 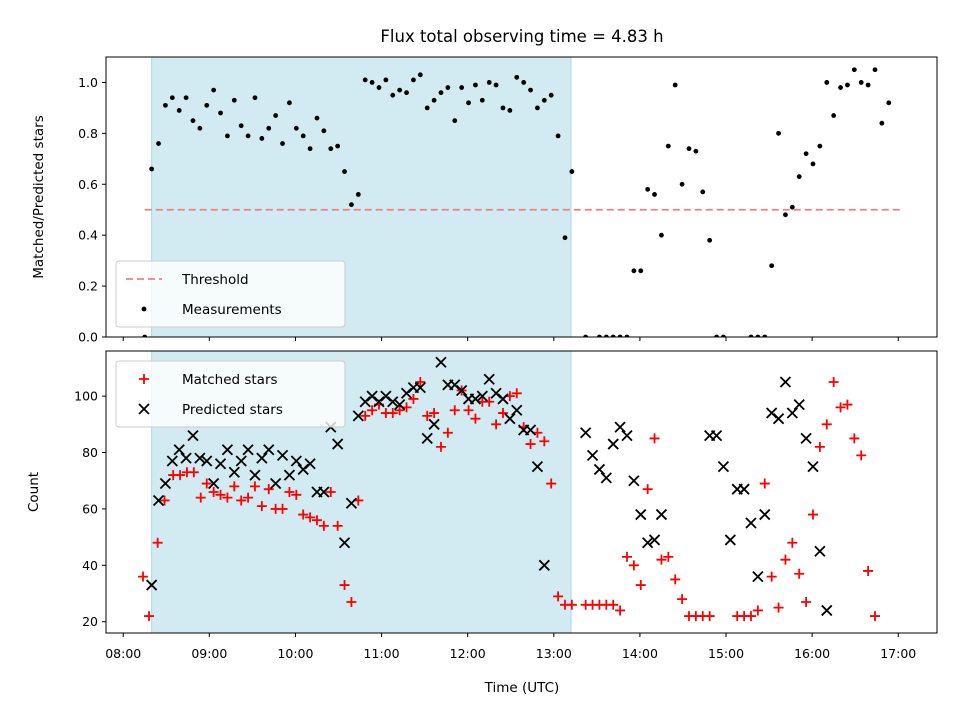 I want to click on legend-label: Predicted stars, so click(x=232, y=410).